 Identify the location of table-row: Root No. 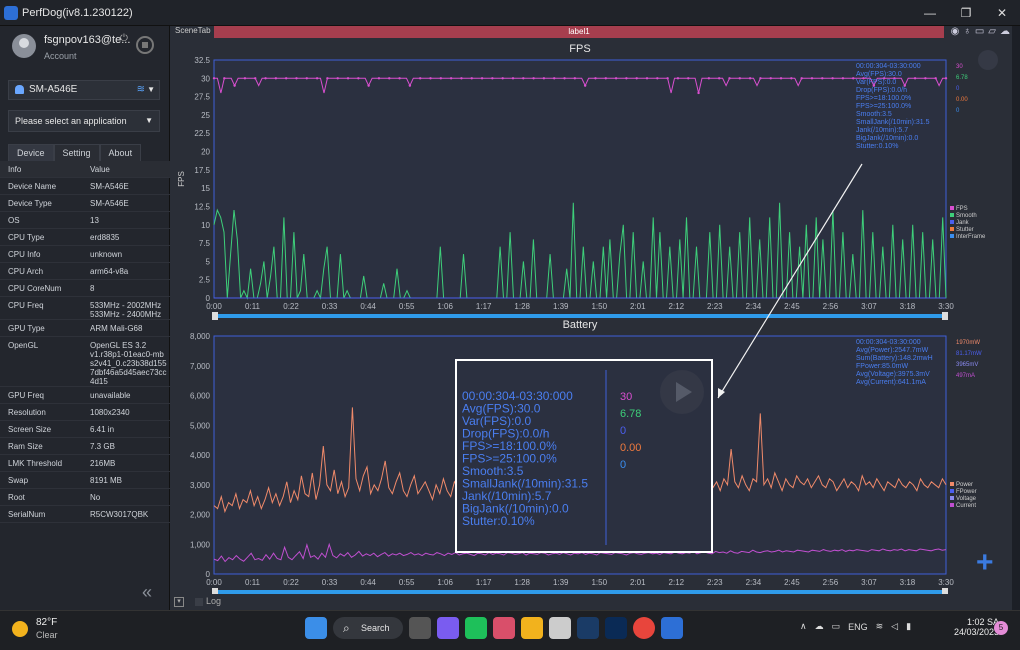
(85, 497).